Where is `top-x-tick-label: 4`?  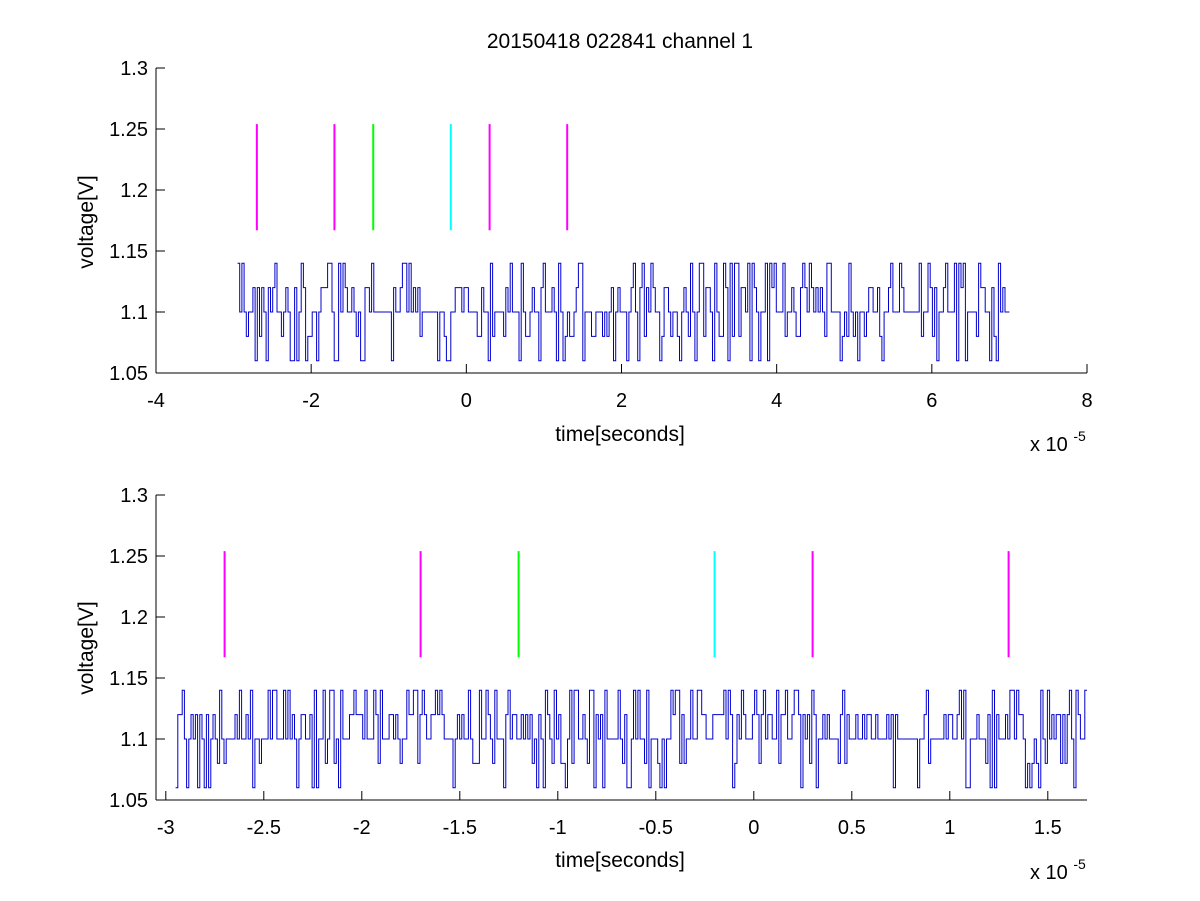
top-x-tick-label: 4 is located at coordinates (776, 401).